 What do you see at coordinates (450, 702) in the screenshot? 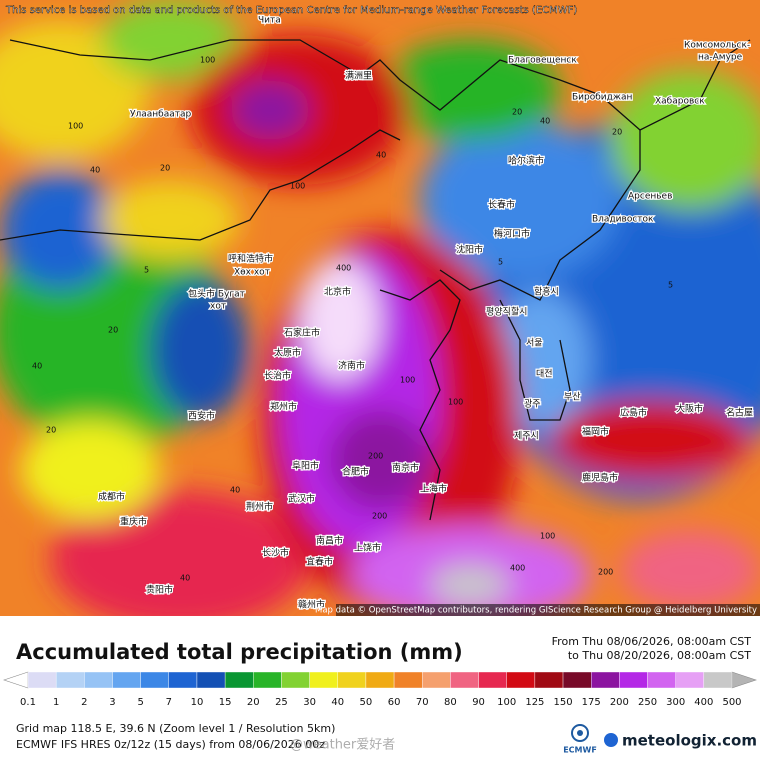
I see `legend-level-label: 80` at bounding box center [450, 702].